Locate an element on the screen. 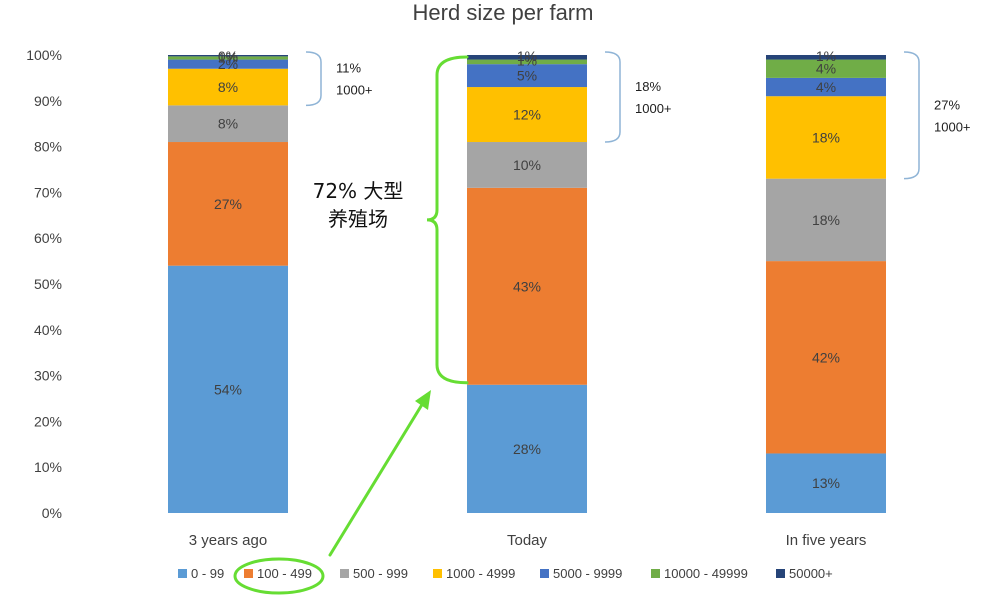 The height and width of the screenshot is (600, 995). bracket-label-percent: 18% is located at coordinates (648, 86).